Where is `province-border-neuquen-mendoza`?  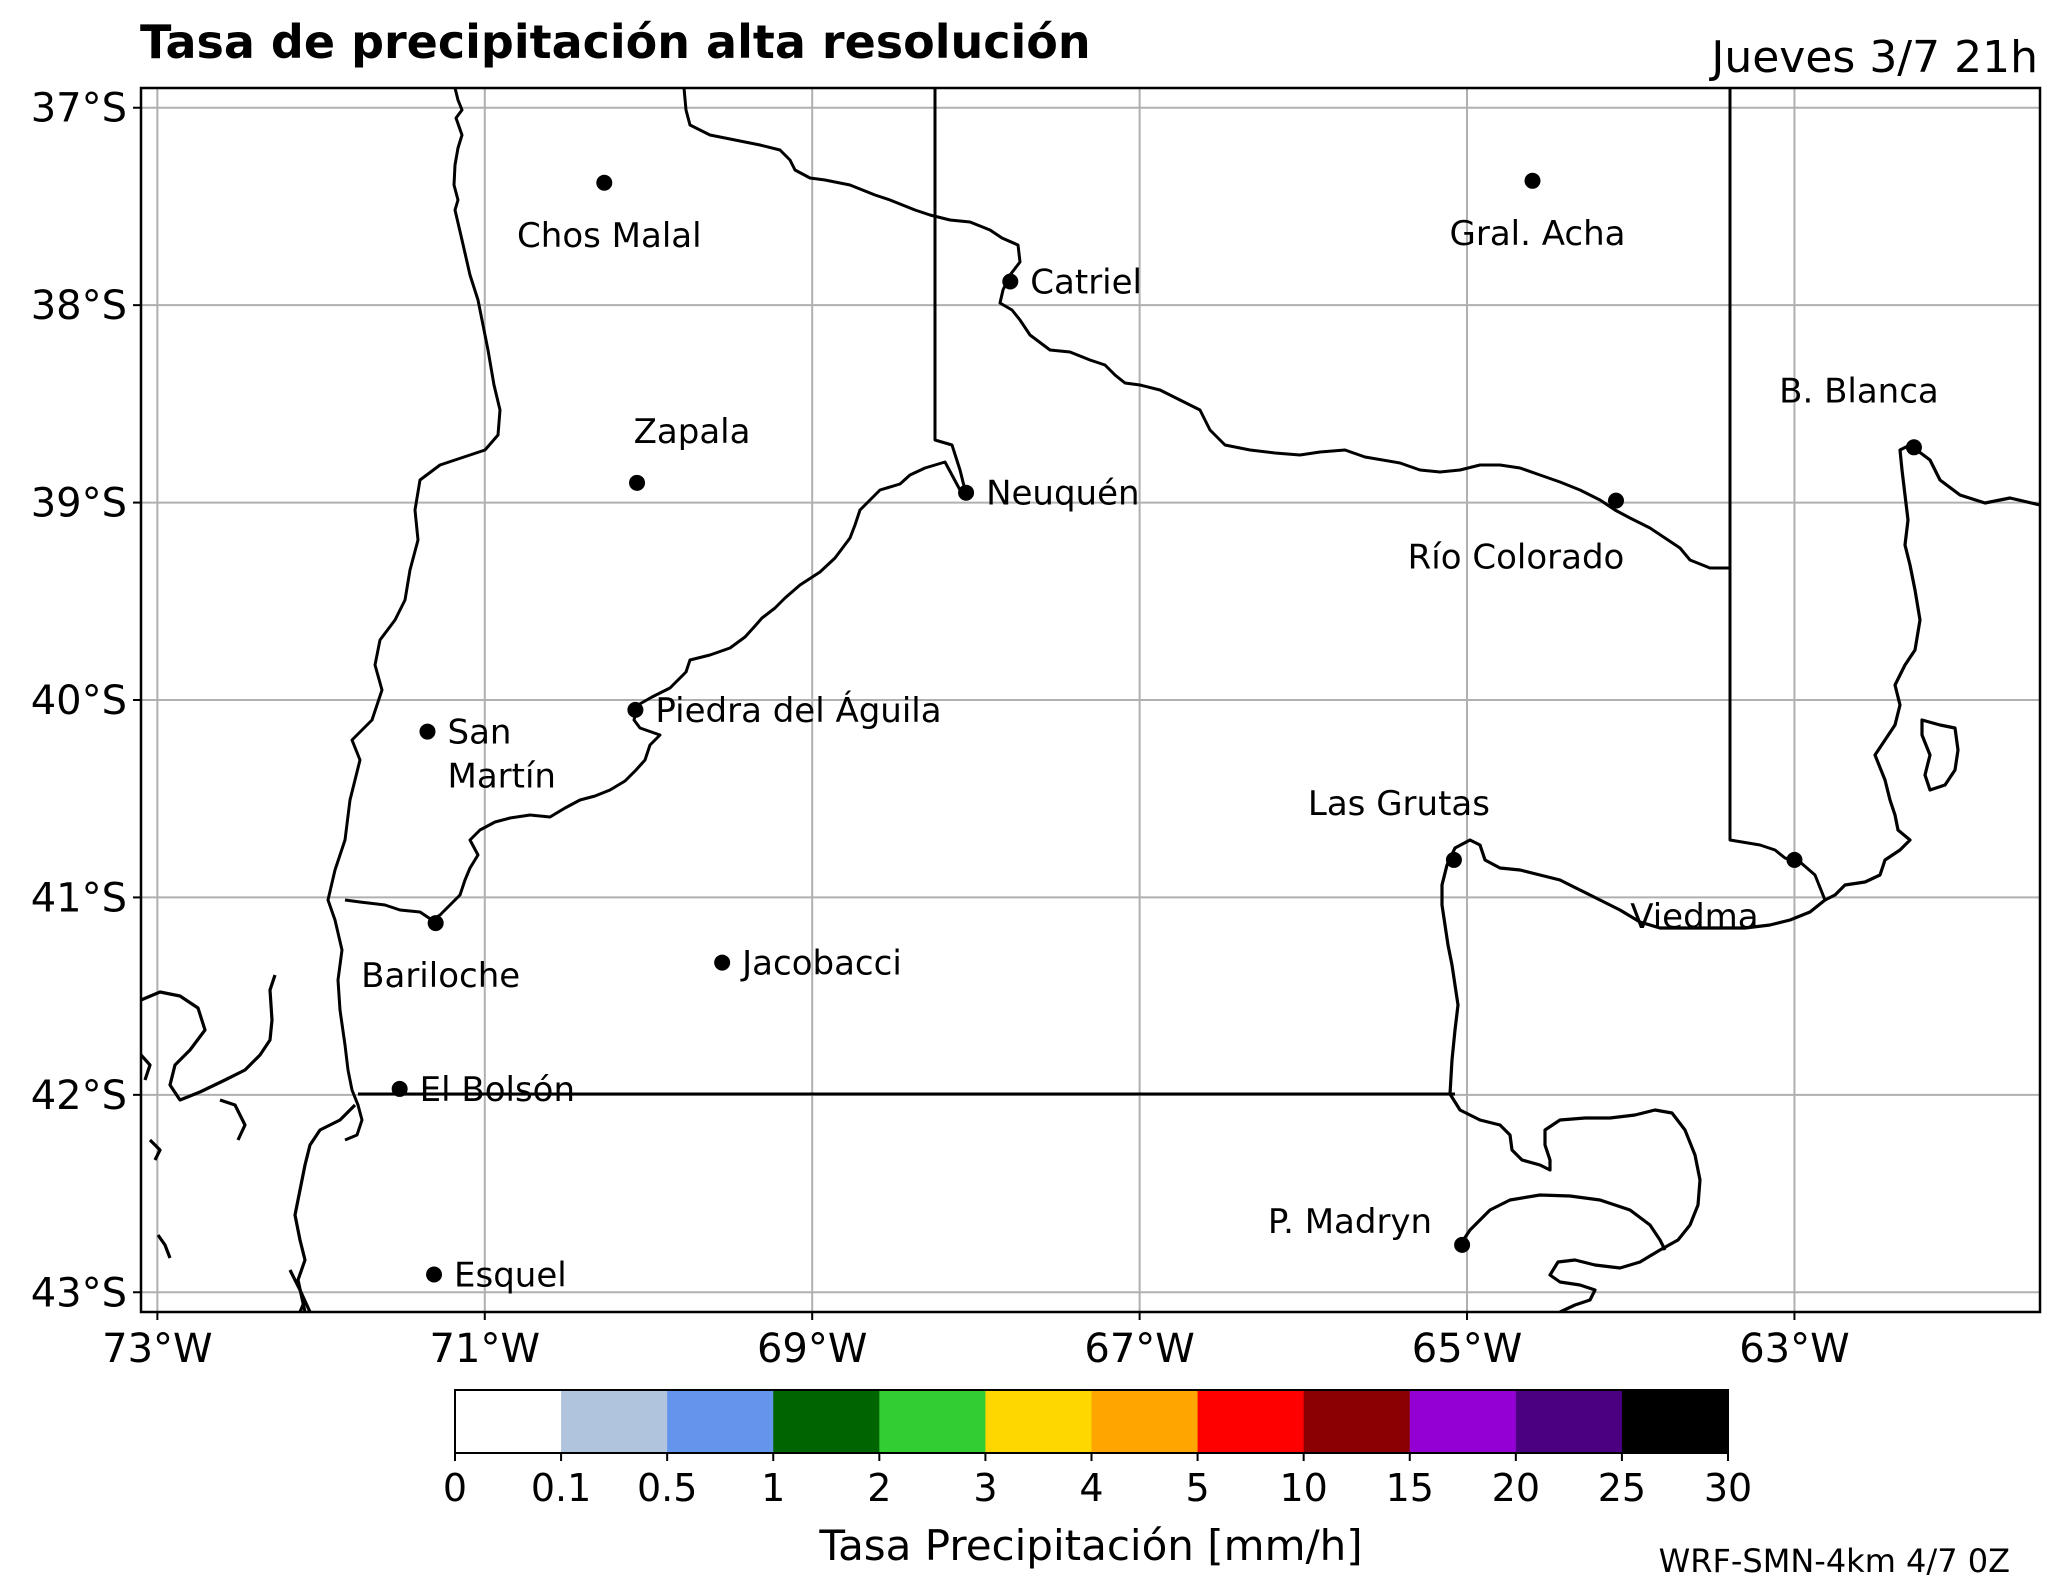 province-border-neuquen-mendoza is located at coordinates (414, 615).